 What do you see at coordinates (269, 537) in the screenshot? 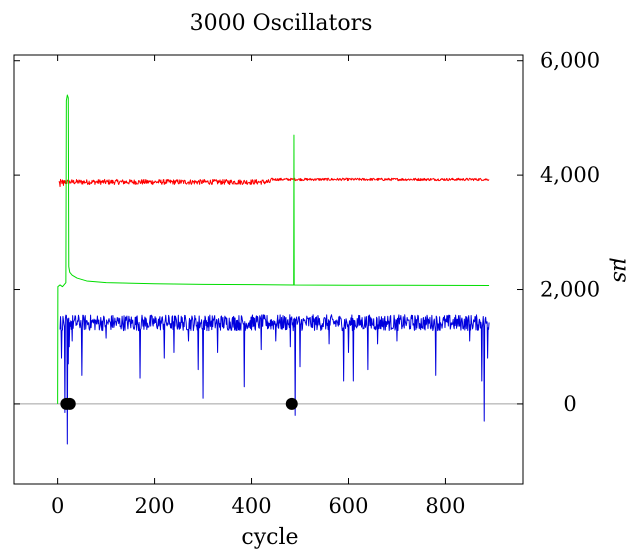
I see `x-axis-label: cycle` at bounding box center [269, 537].